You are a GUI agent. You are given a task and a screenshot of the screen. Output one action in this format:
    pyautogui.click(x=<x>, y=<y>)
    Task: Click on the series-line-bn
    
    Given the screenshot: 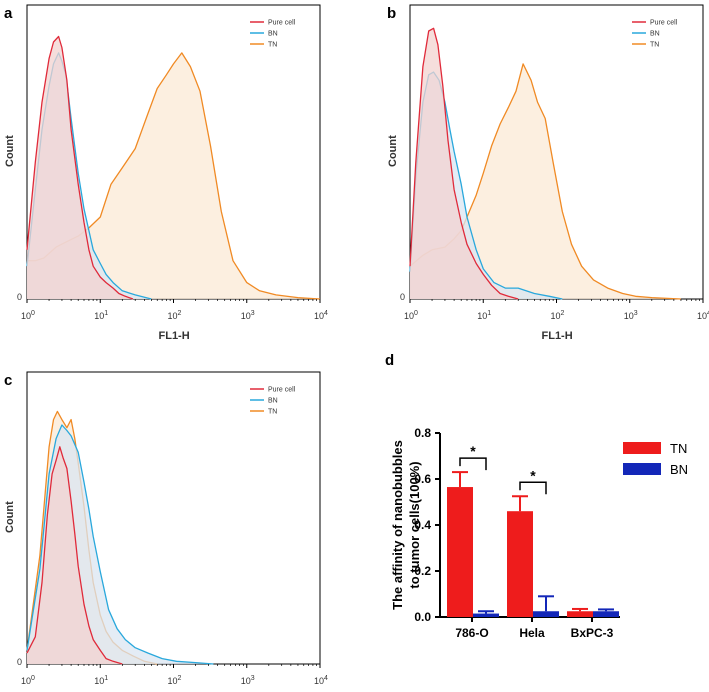 What is the action you would take?
    pyautogui.click(x=120, y=544)
    